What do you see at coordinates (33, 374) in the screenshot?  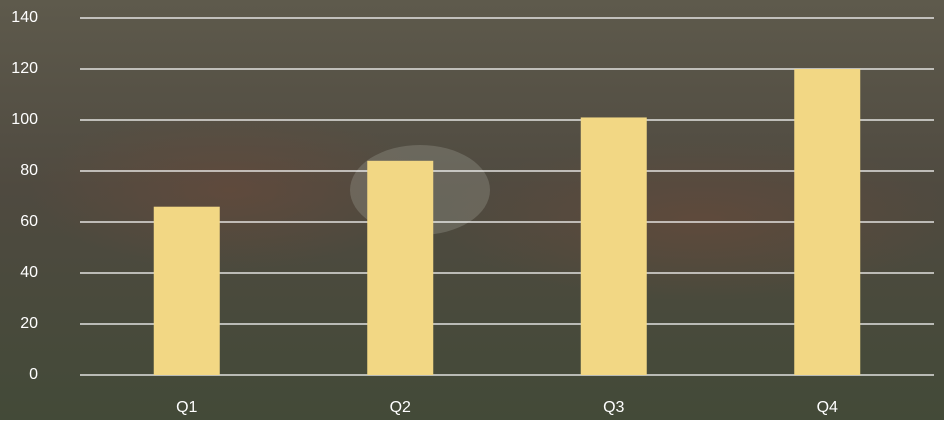 I see `y-tick-label: 0` at bounding box center [33, 374].